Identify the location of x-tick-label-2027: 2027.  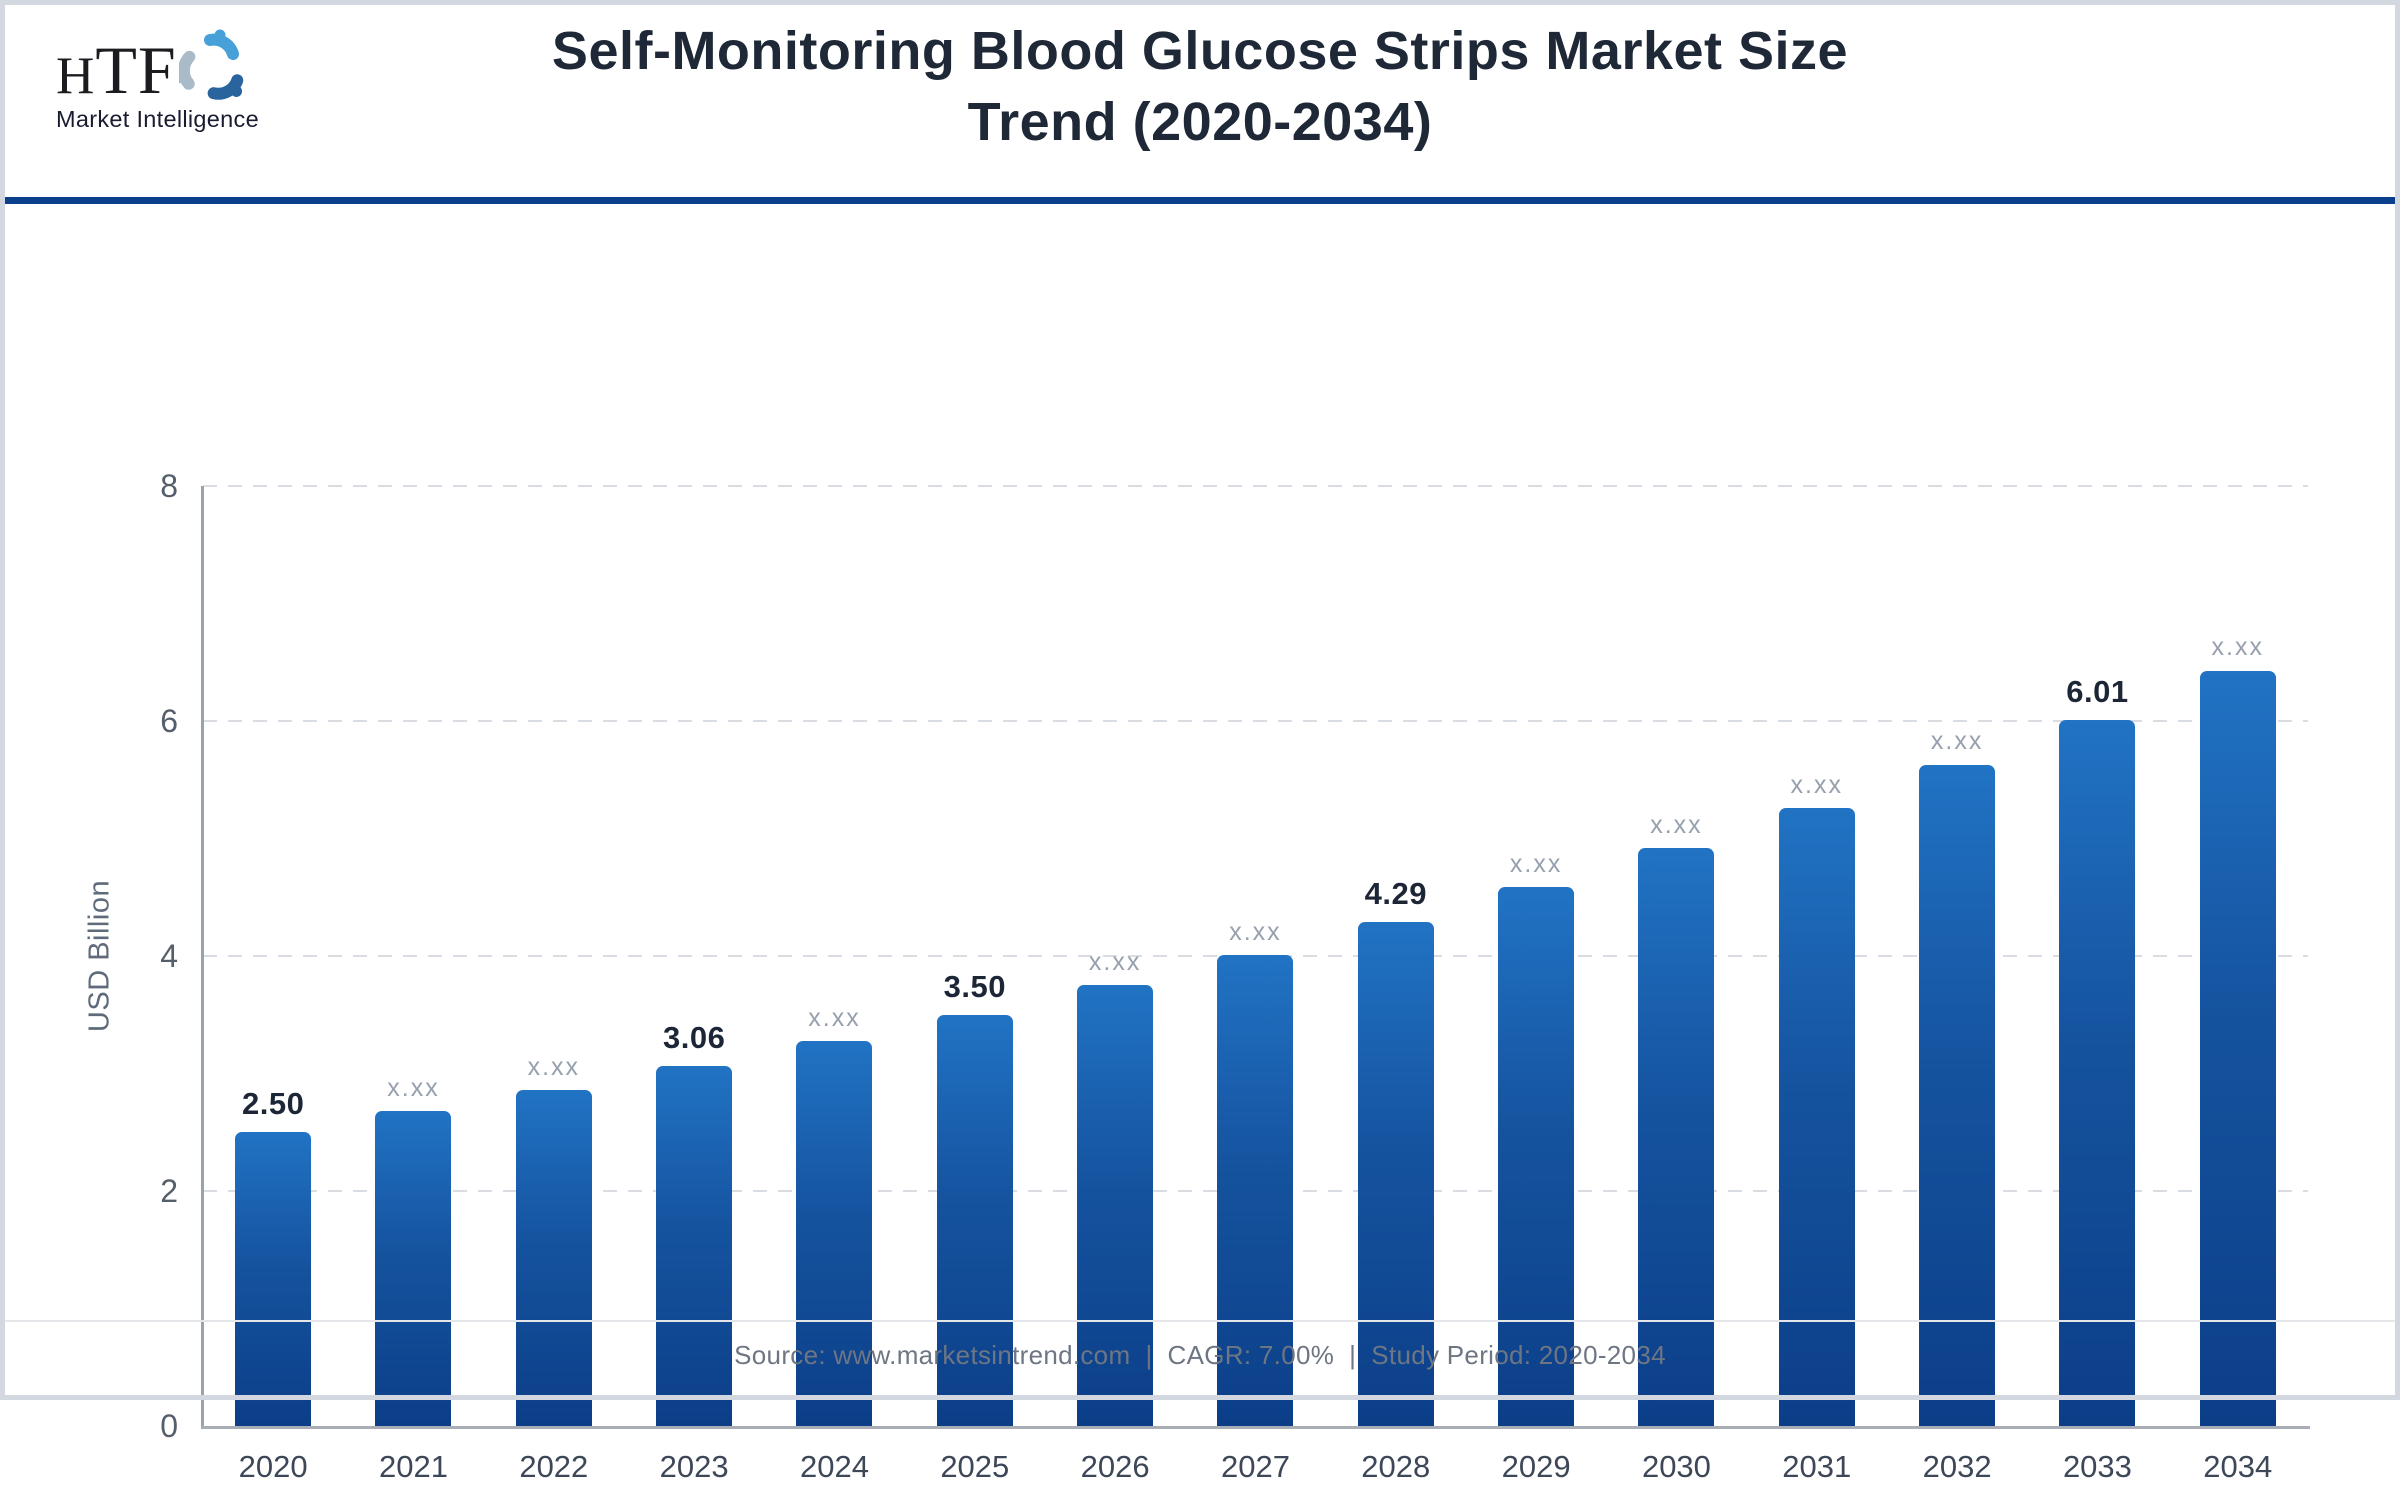
(1255, 1466).